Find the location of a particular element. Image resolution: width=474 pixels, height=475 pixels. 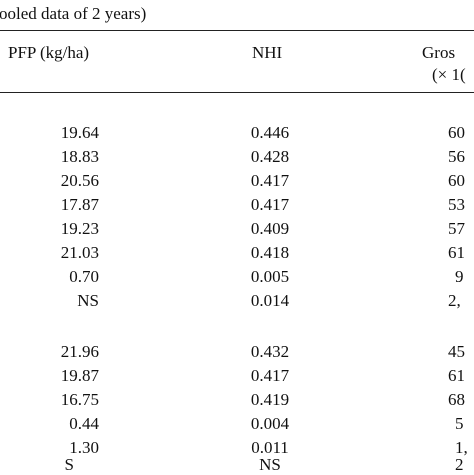

table-cell-gross: 53 is located at coordinates (456, 204).